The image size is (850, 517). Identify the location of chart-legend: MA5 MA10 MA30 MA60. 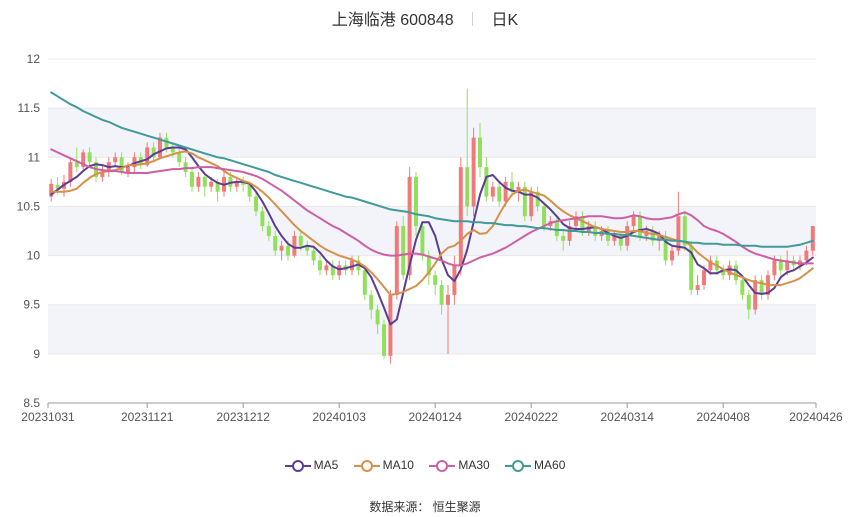
(425, 465).